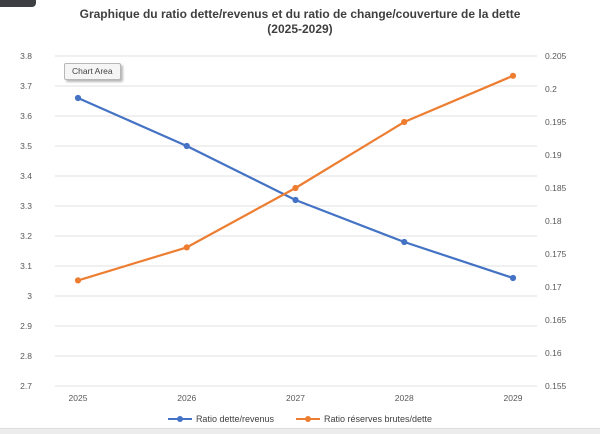  I want to click on legend-label: Ratio dette/revenus, so click(234, 419).